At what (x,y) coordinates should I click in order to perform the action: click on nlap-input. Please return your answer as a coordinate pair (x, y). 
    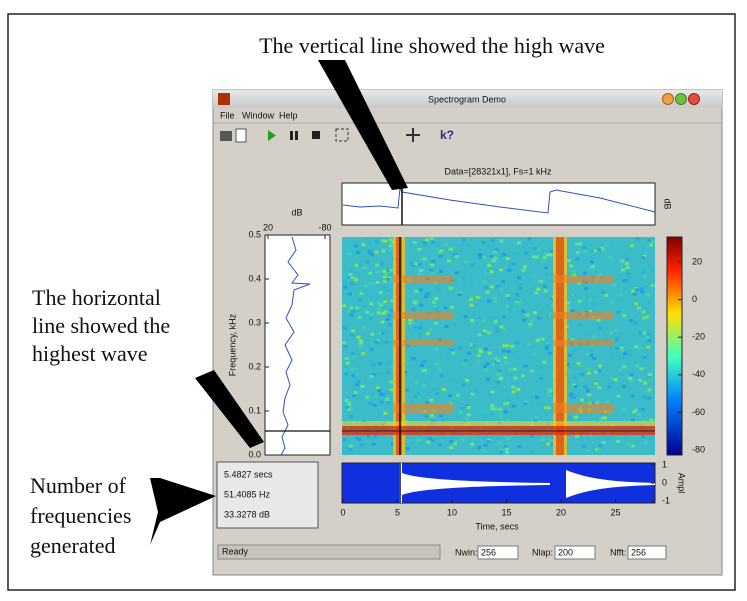
    Looking at the image, I should click on (575, 552).